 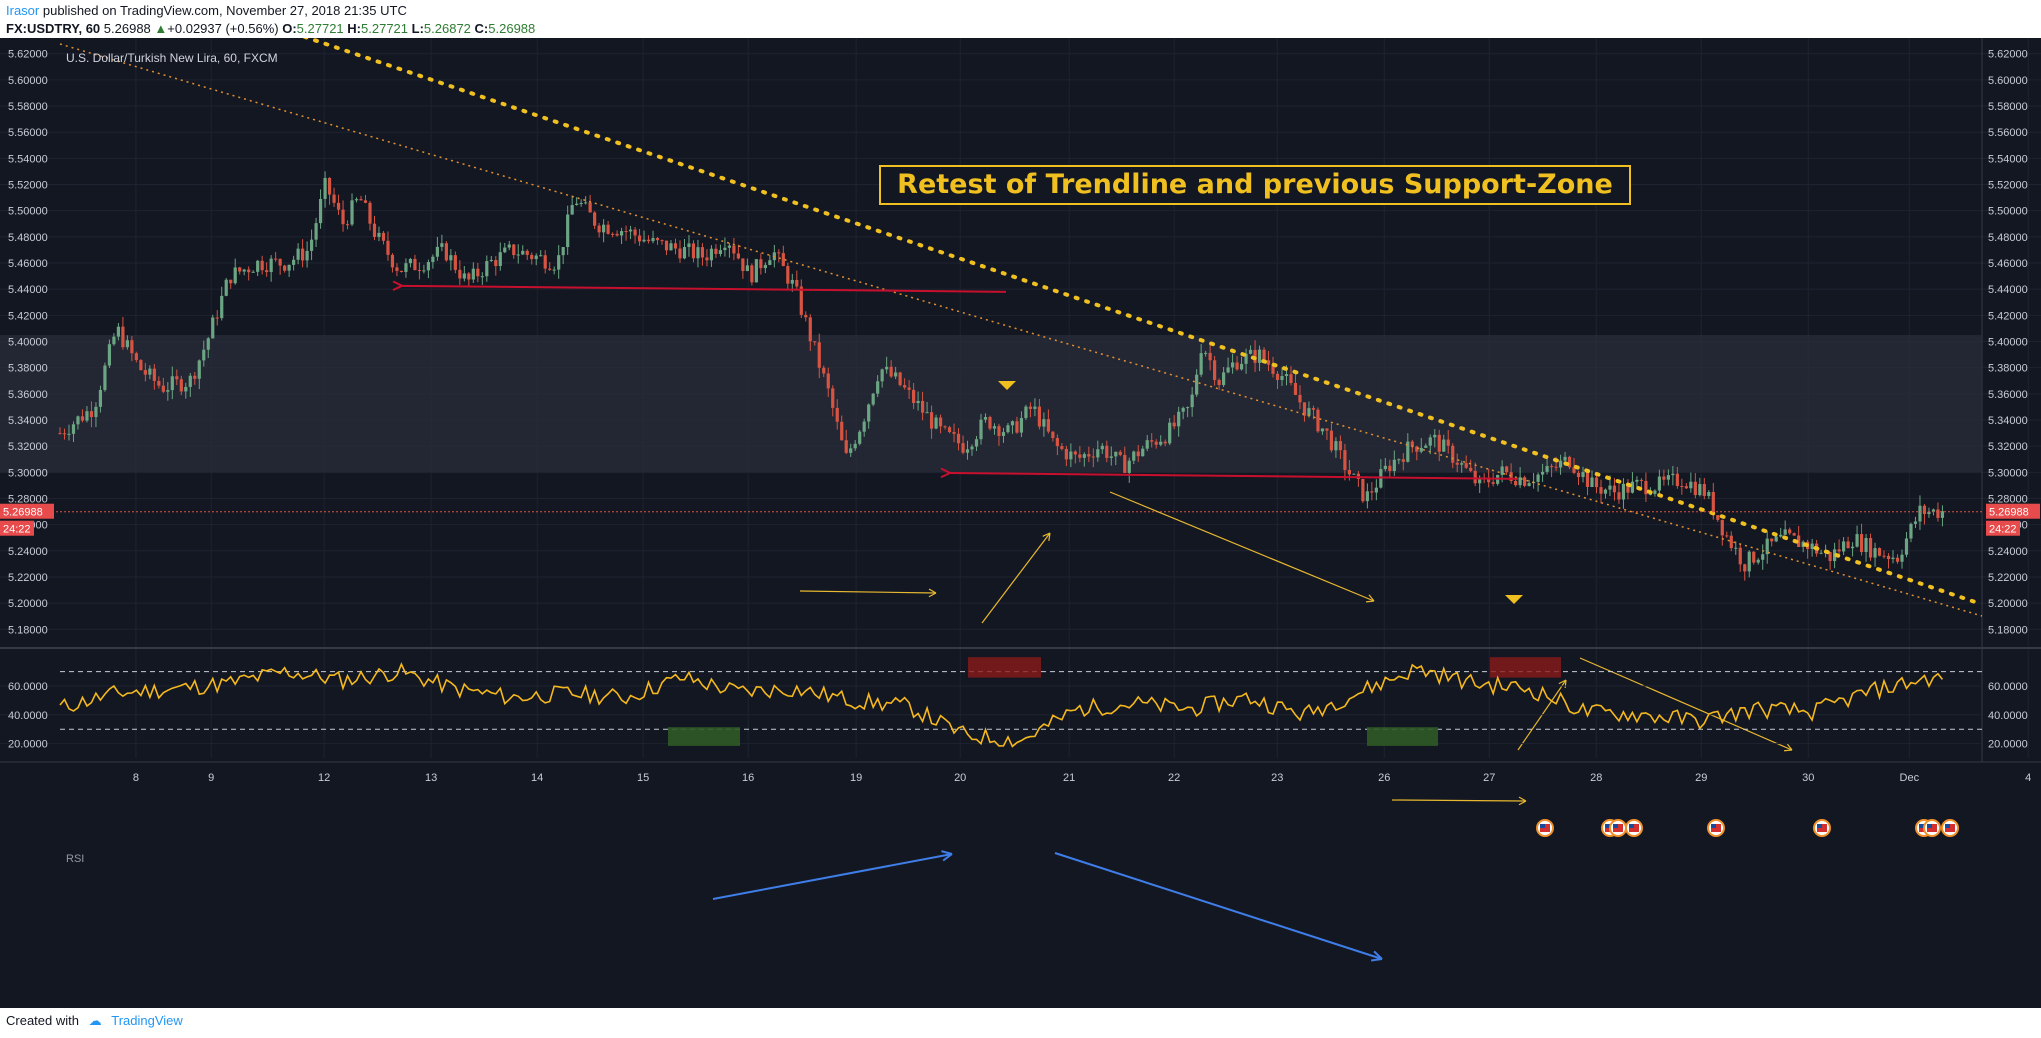 I want to click on tradingview-link: TradingView, so click(x=147, y=1020).